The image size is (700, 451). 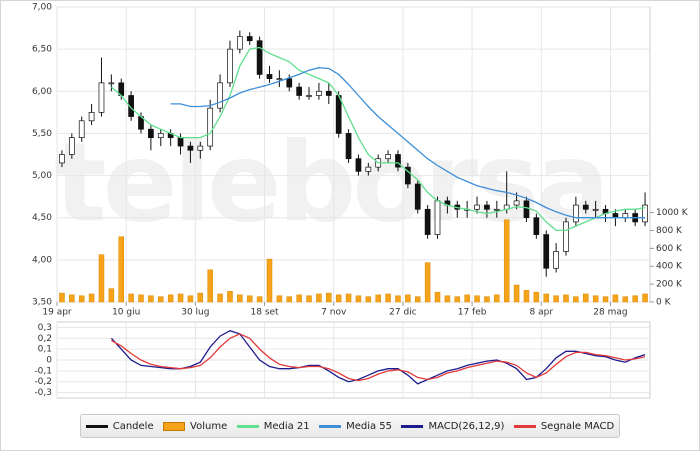 I want to click on legend-swatch, so click(x=247, y=426).